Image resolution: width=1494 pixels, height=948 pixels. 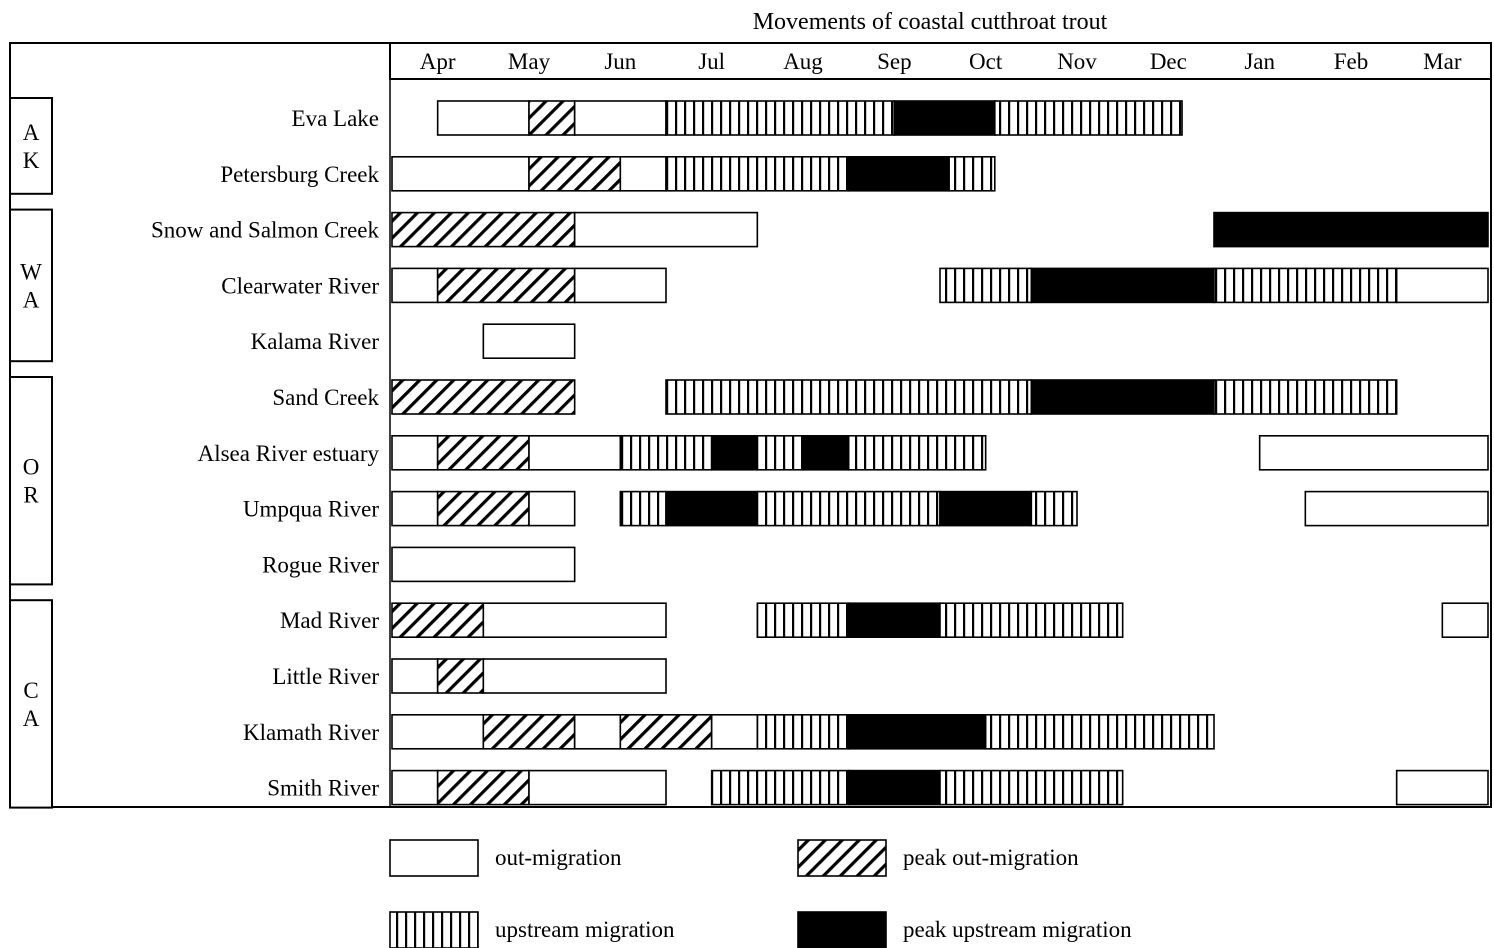 I want to click on legend-label-up: upstream migration, so click(x=585, y=929).